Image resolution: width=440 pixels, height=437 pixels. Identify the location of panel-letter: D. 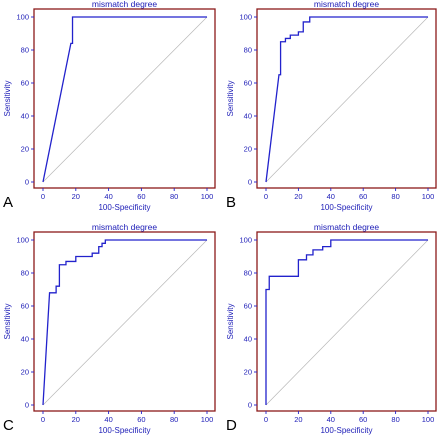
(231, 425).